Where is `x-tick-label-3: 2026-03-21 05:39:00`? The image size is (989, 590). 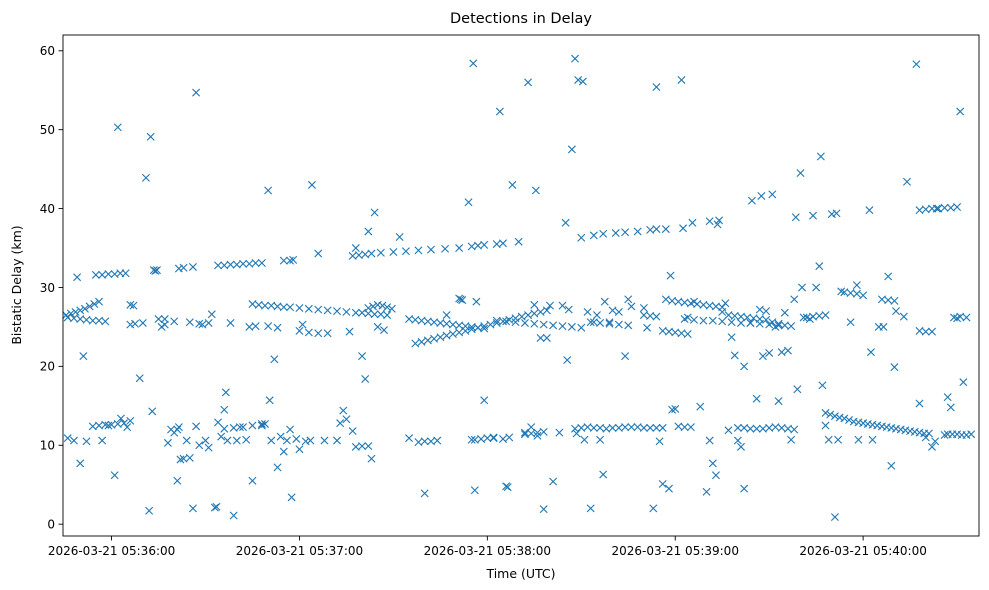
x-tick-label-3: 2026-03-21 05:39:00 is located at coordinates (675, 551).